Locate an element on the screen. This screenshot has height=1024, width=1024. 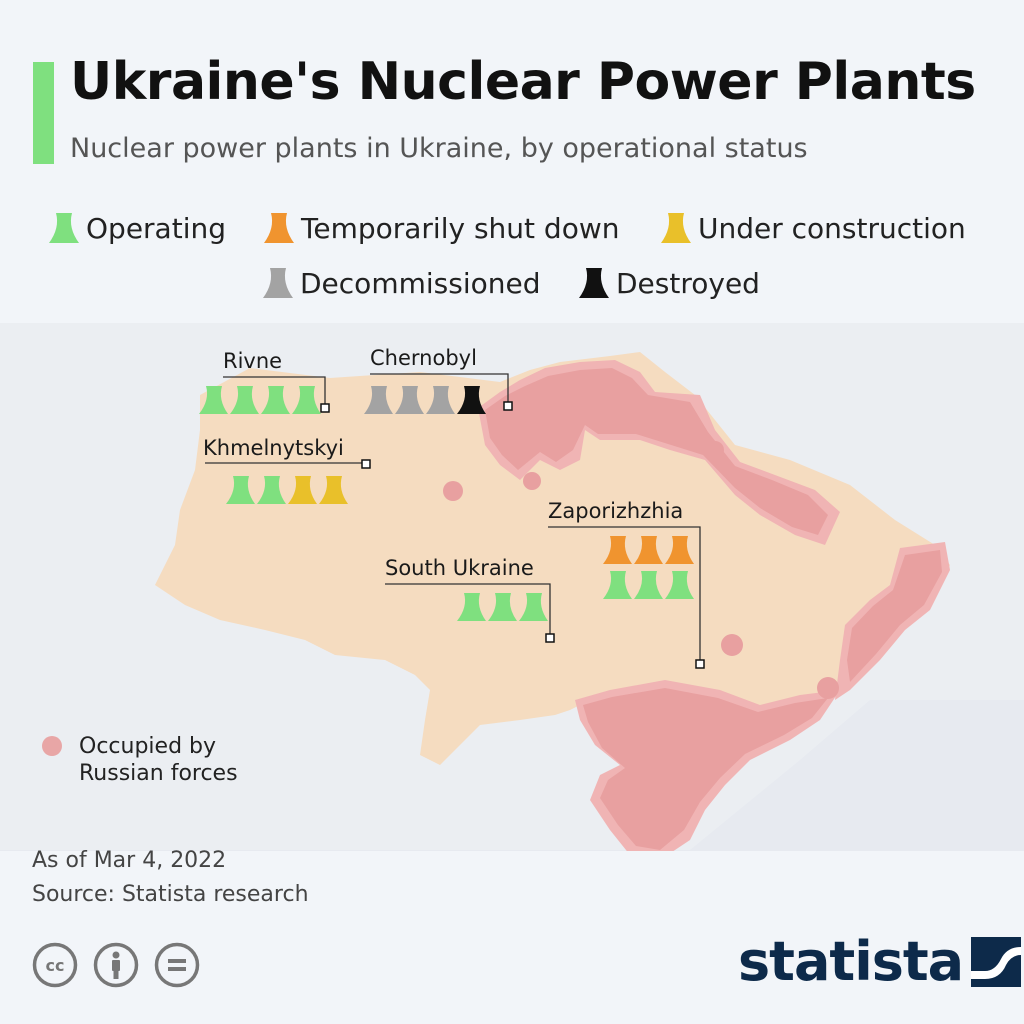
occupied-south-core is located at coordinates (705, 769).